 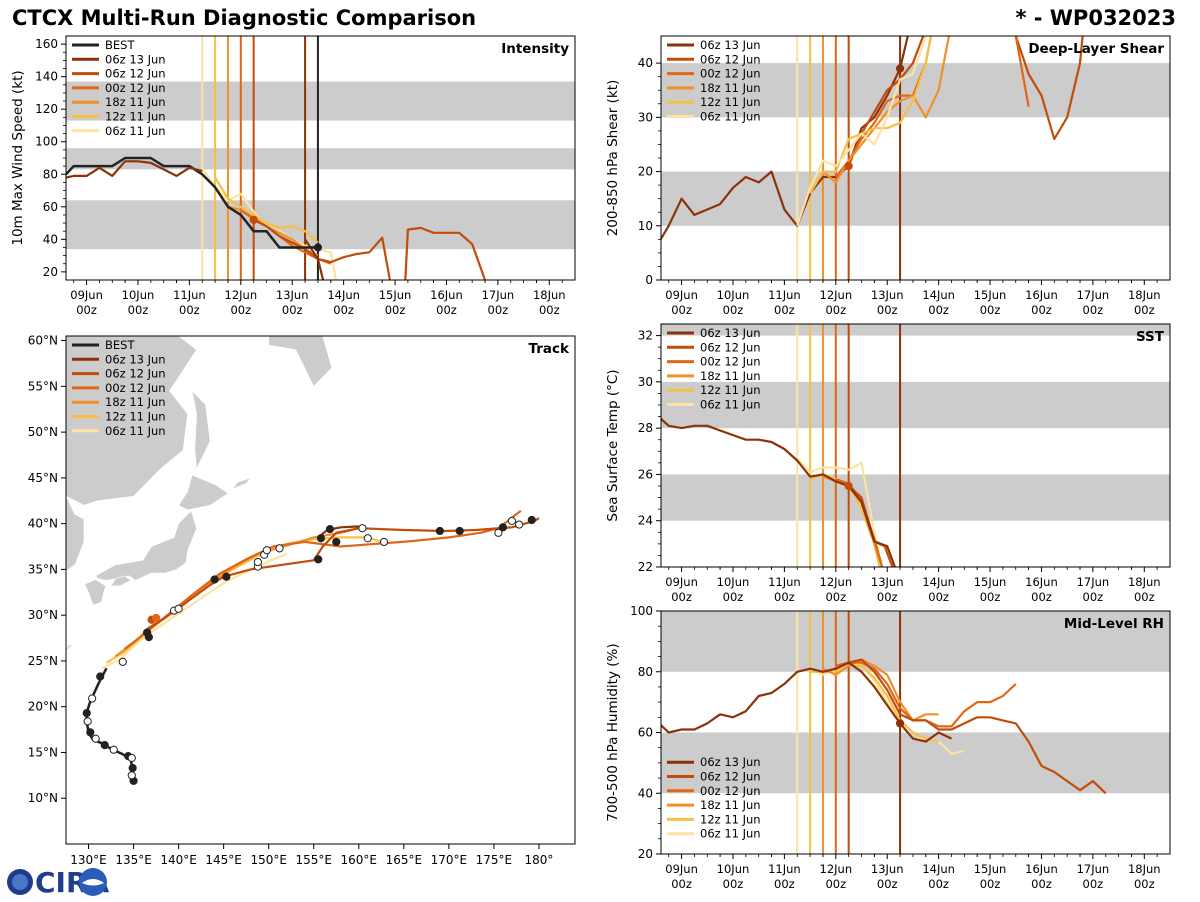 What do you see at coordinates (18, 157) in the screenshot?
I see `y-axis-label: 10m Max Wind Speed (kt)` at bounding box center [18, 157].